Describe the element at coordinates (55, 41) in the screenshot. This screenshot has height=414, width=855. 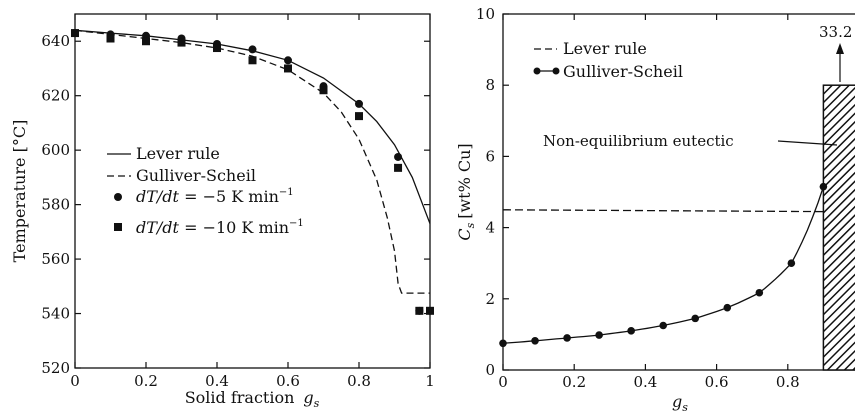
I see `left-y-tick-label: 640` at that location.